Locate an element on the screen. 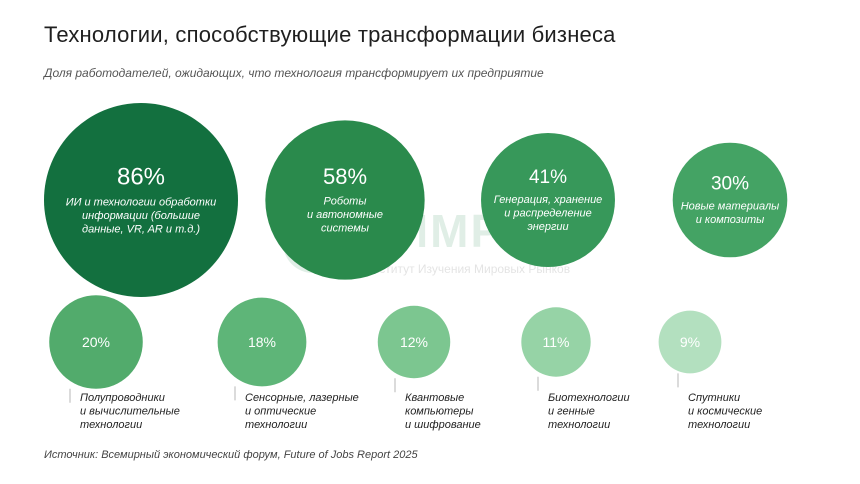 The width and height of the screenshot is (860, 484). bubble-label-9: Спутники is located at coordinates (714, 398).